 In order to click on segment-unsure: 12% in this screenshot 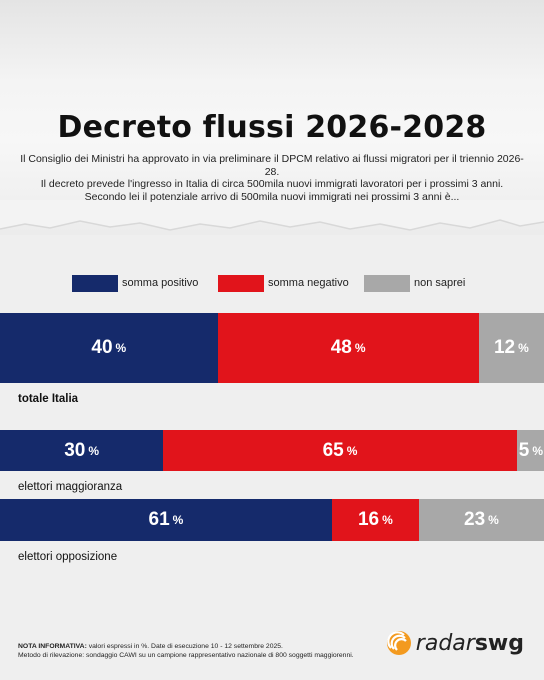, I will do `click(511, 348)`.